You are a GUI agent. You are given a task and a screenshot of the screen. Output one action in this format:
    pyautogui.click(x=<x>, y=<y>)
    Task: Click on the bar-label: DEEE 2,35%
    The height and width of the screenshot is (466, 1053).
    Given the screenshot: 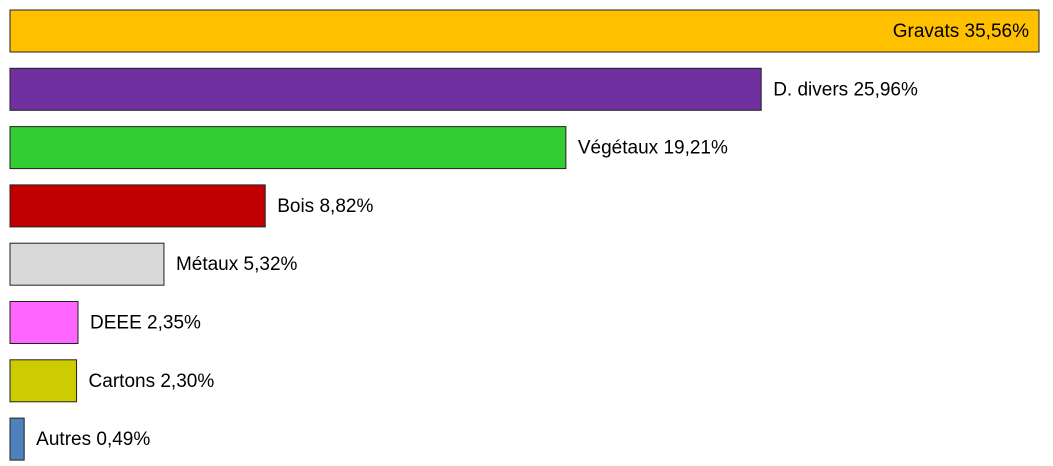 What is the action you would take?
    pyautogui.click(x=145, y=323)
    